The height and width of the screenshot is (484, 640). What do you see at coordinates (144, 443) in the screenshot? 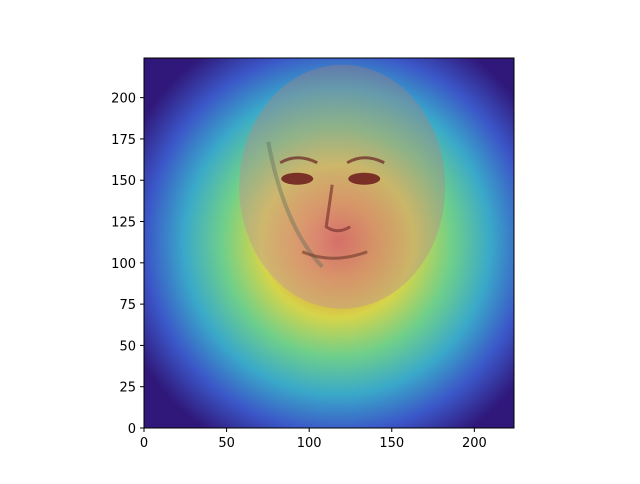
I see `x-tick-label: 0` at bounding box center [144, 443].